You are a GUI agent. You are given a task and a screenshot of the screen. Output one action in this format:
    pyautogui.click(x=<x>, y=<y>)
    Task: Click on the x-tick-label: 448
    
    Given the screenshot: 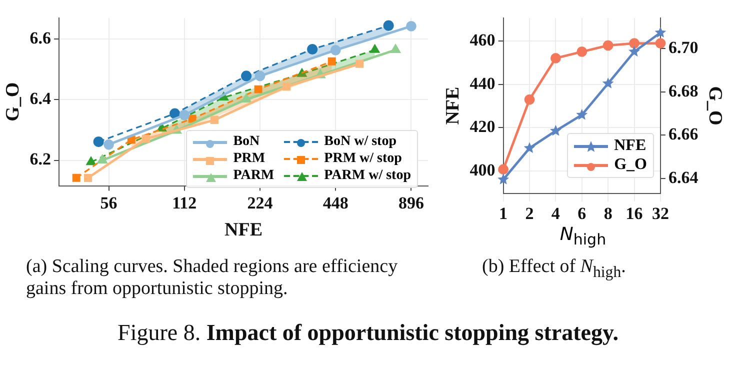 What is the action you would take?
    pyautogui.click(x=335, y=202)
    